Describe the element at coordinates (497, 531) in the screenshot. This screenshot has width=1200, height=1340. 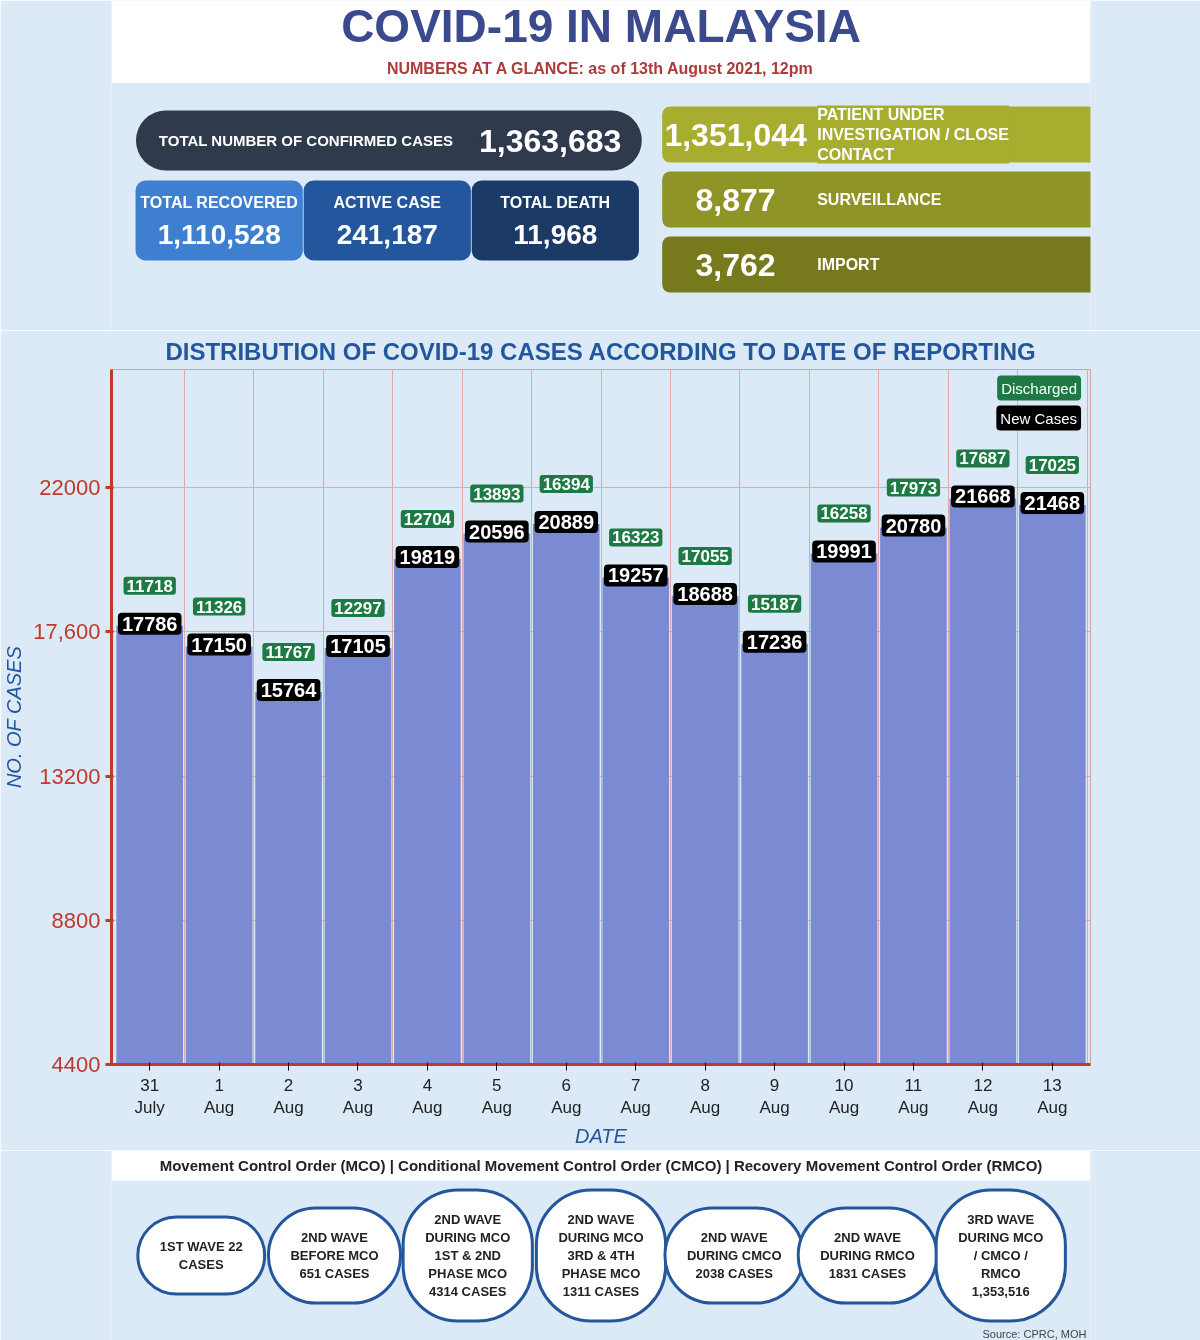
I see `data-label: 20596` at that location.